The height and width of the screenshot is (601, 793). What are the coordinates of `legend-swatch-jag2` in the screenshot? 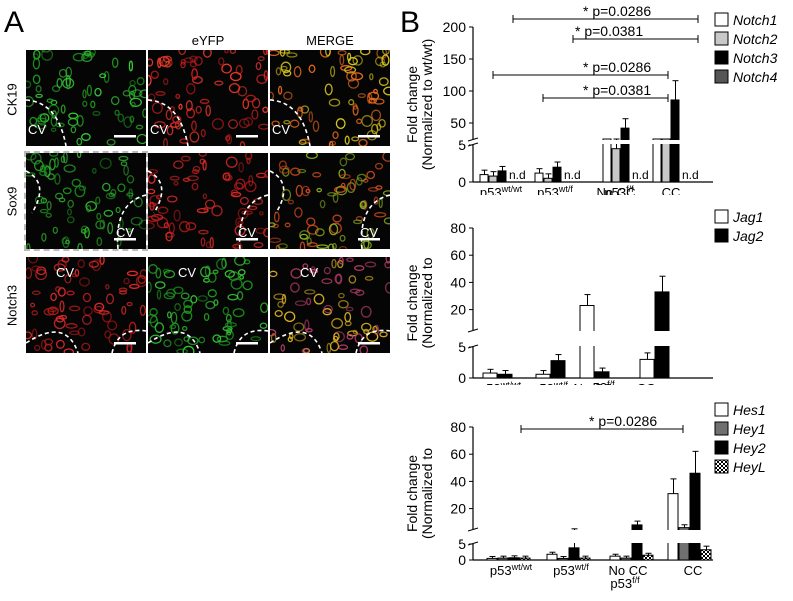 It's located at (721, 235).